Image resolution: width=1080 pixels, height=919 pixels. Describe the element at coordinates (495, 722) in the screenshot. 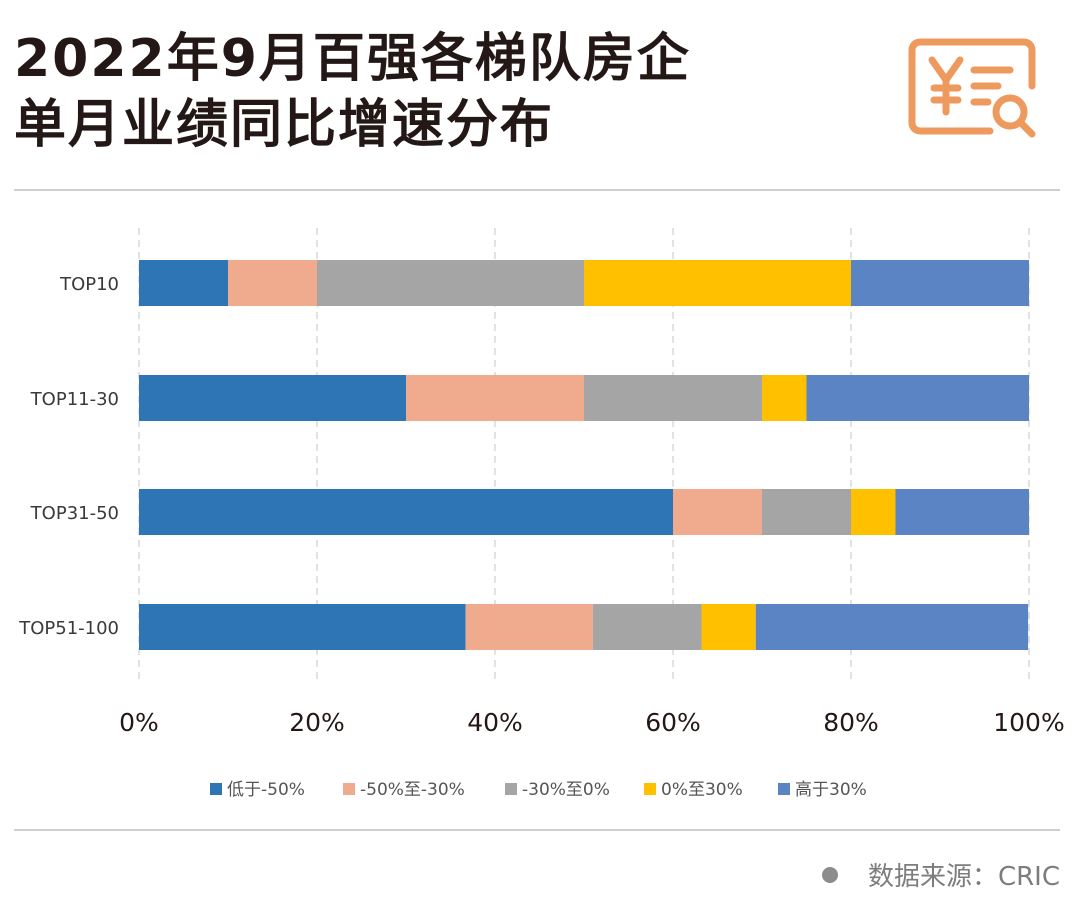

I see `x-tick-label: 40%` at that location.